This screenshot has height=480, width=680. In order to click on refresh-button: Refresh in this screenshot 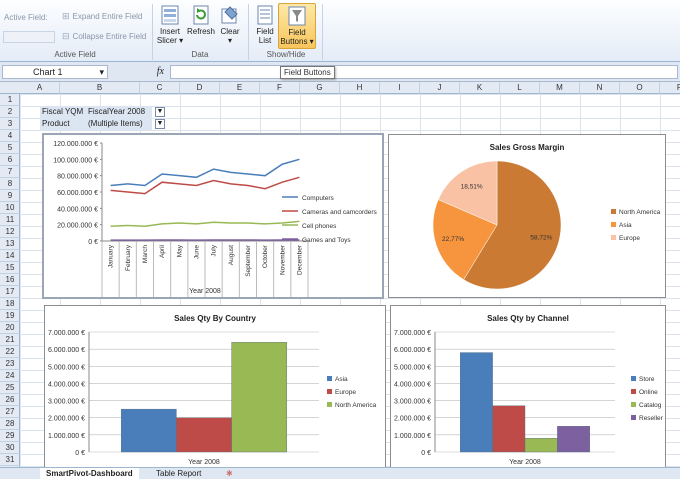, I will do `click(201, 20)`.